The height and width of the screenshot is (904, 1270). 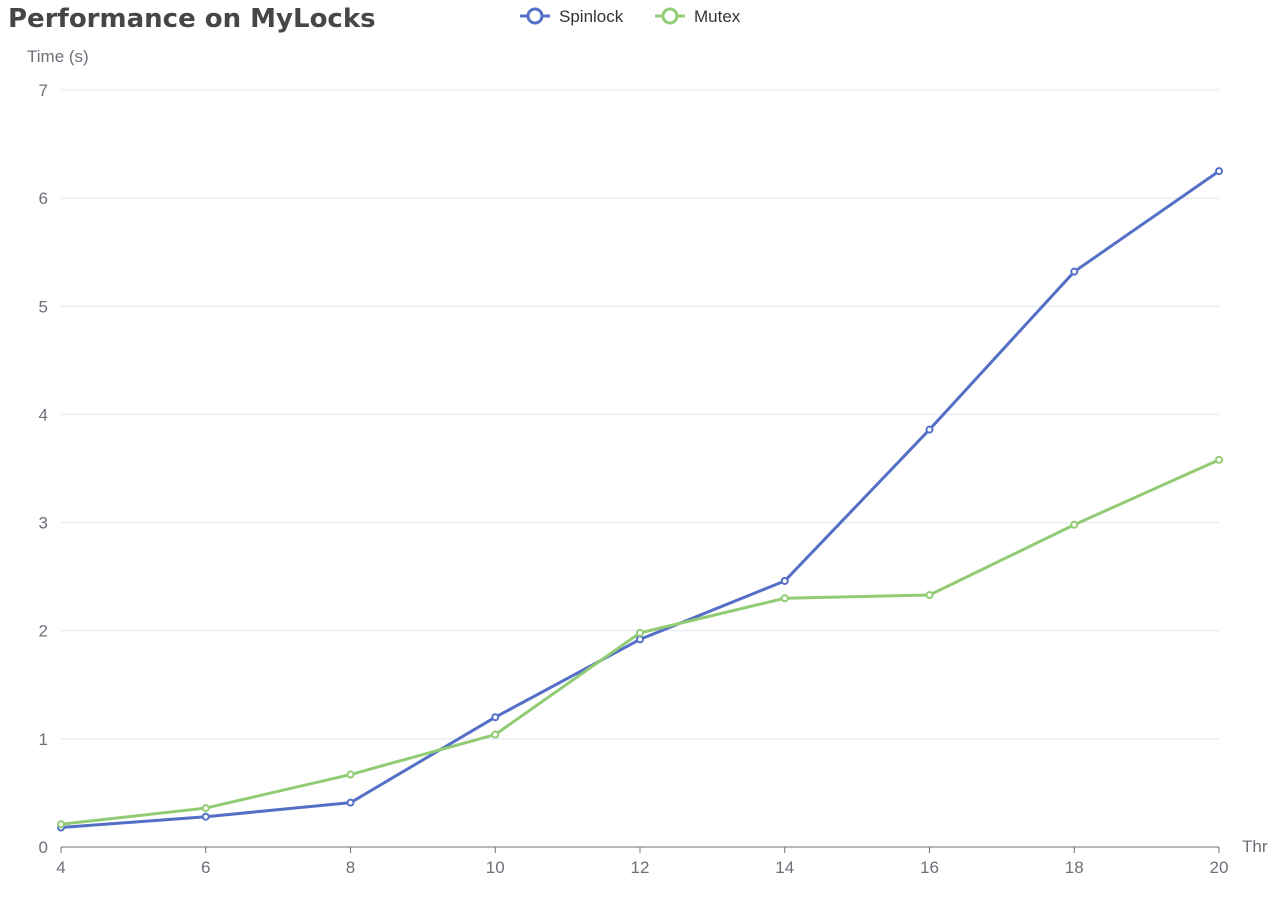 What do you see at coordinates (58, 56) in the screenshot?
I see `y-axis-label: Time (s)` at bounding box center [58, 56].